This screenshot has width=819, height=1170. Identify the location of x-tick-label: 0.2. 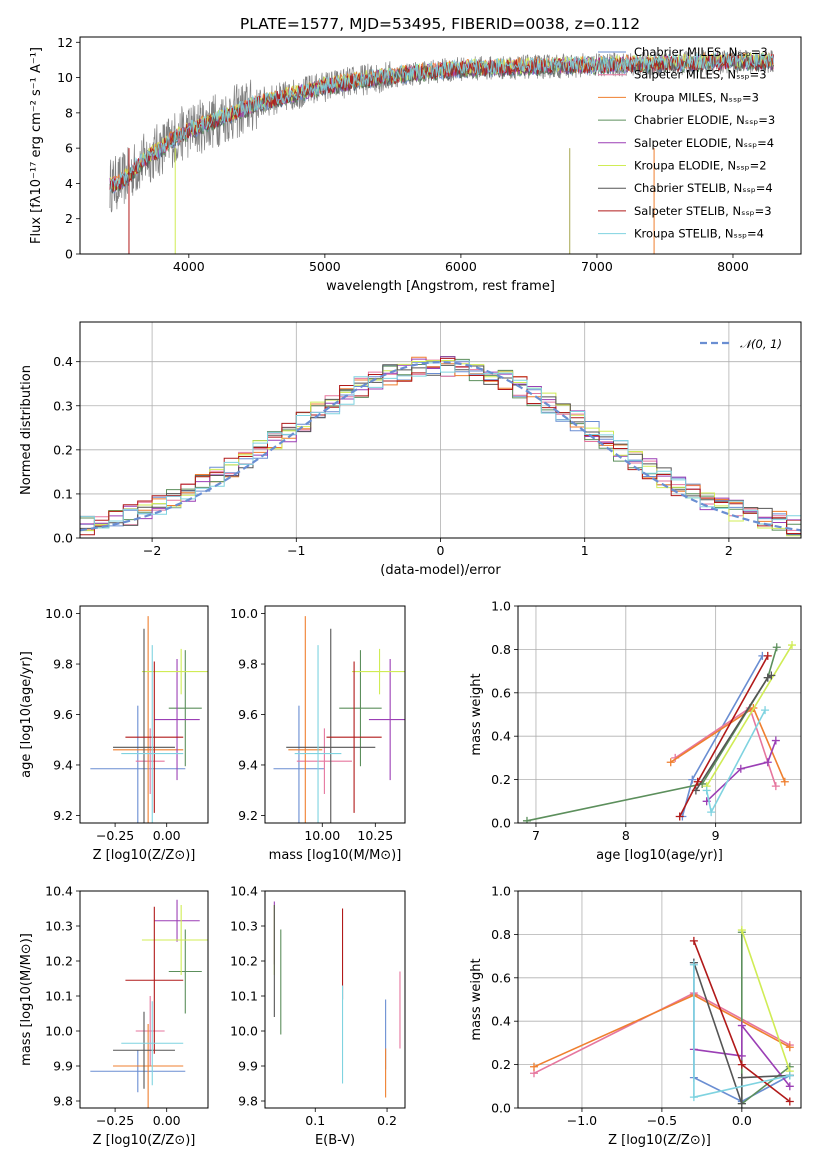
(387, 1120).